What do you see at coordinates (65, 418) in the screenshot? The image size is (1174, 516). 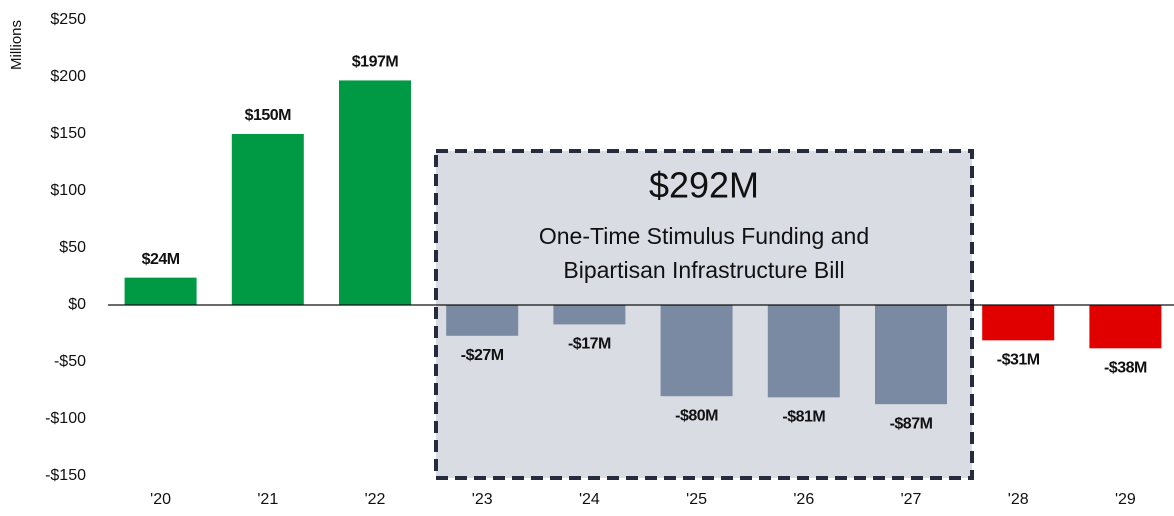 I see `y-tick-label: -$100` at bounding box center [65, 418].